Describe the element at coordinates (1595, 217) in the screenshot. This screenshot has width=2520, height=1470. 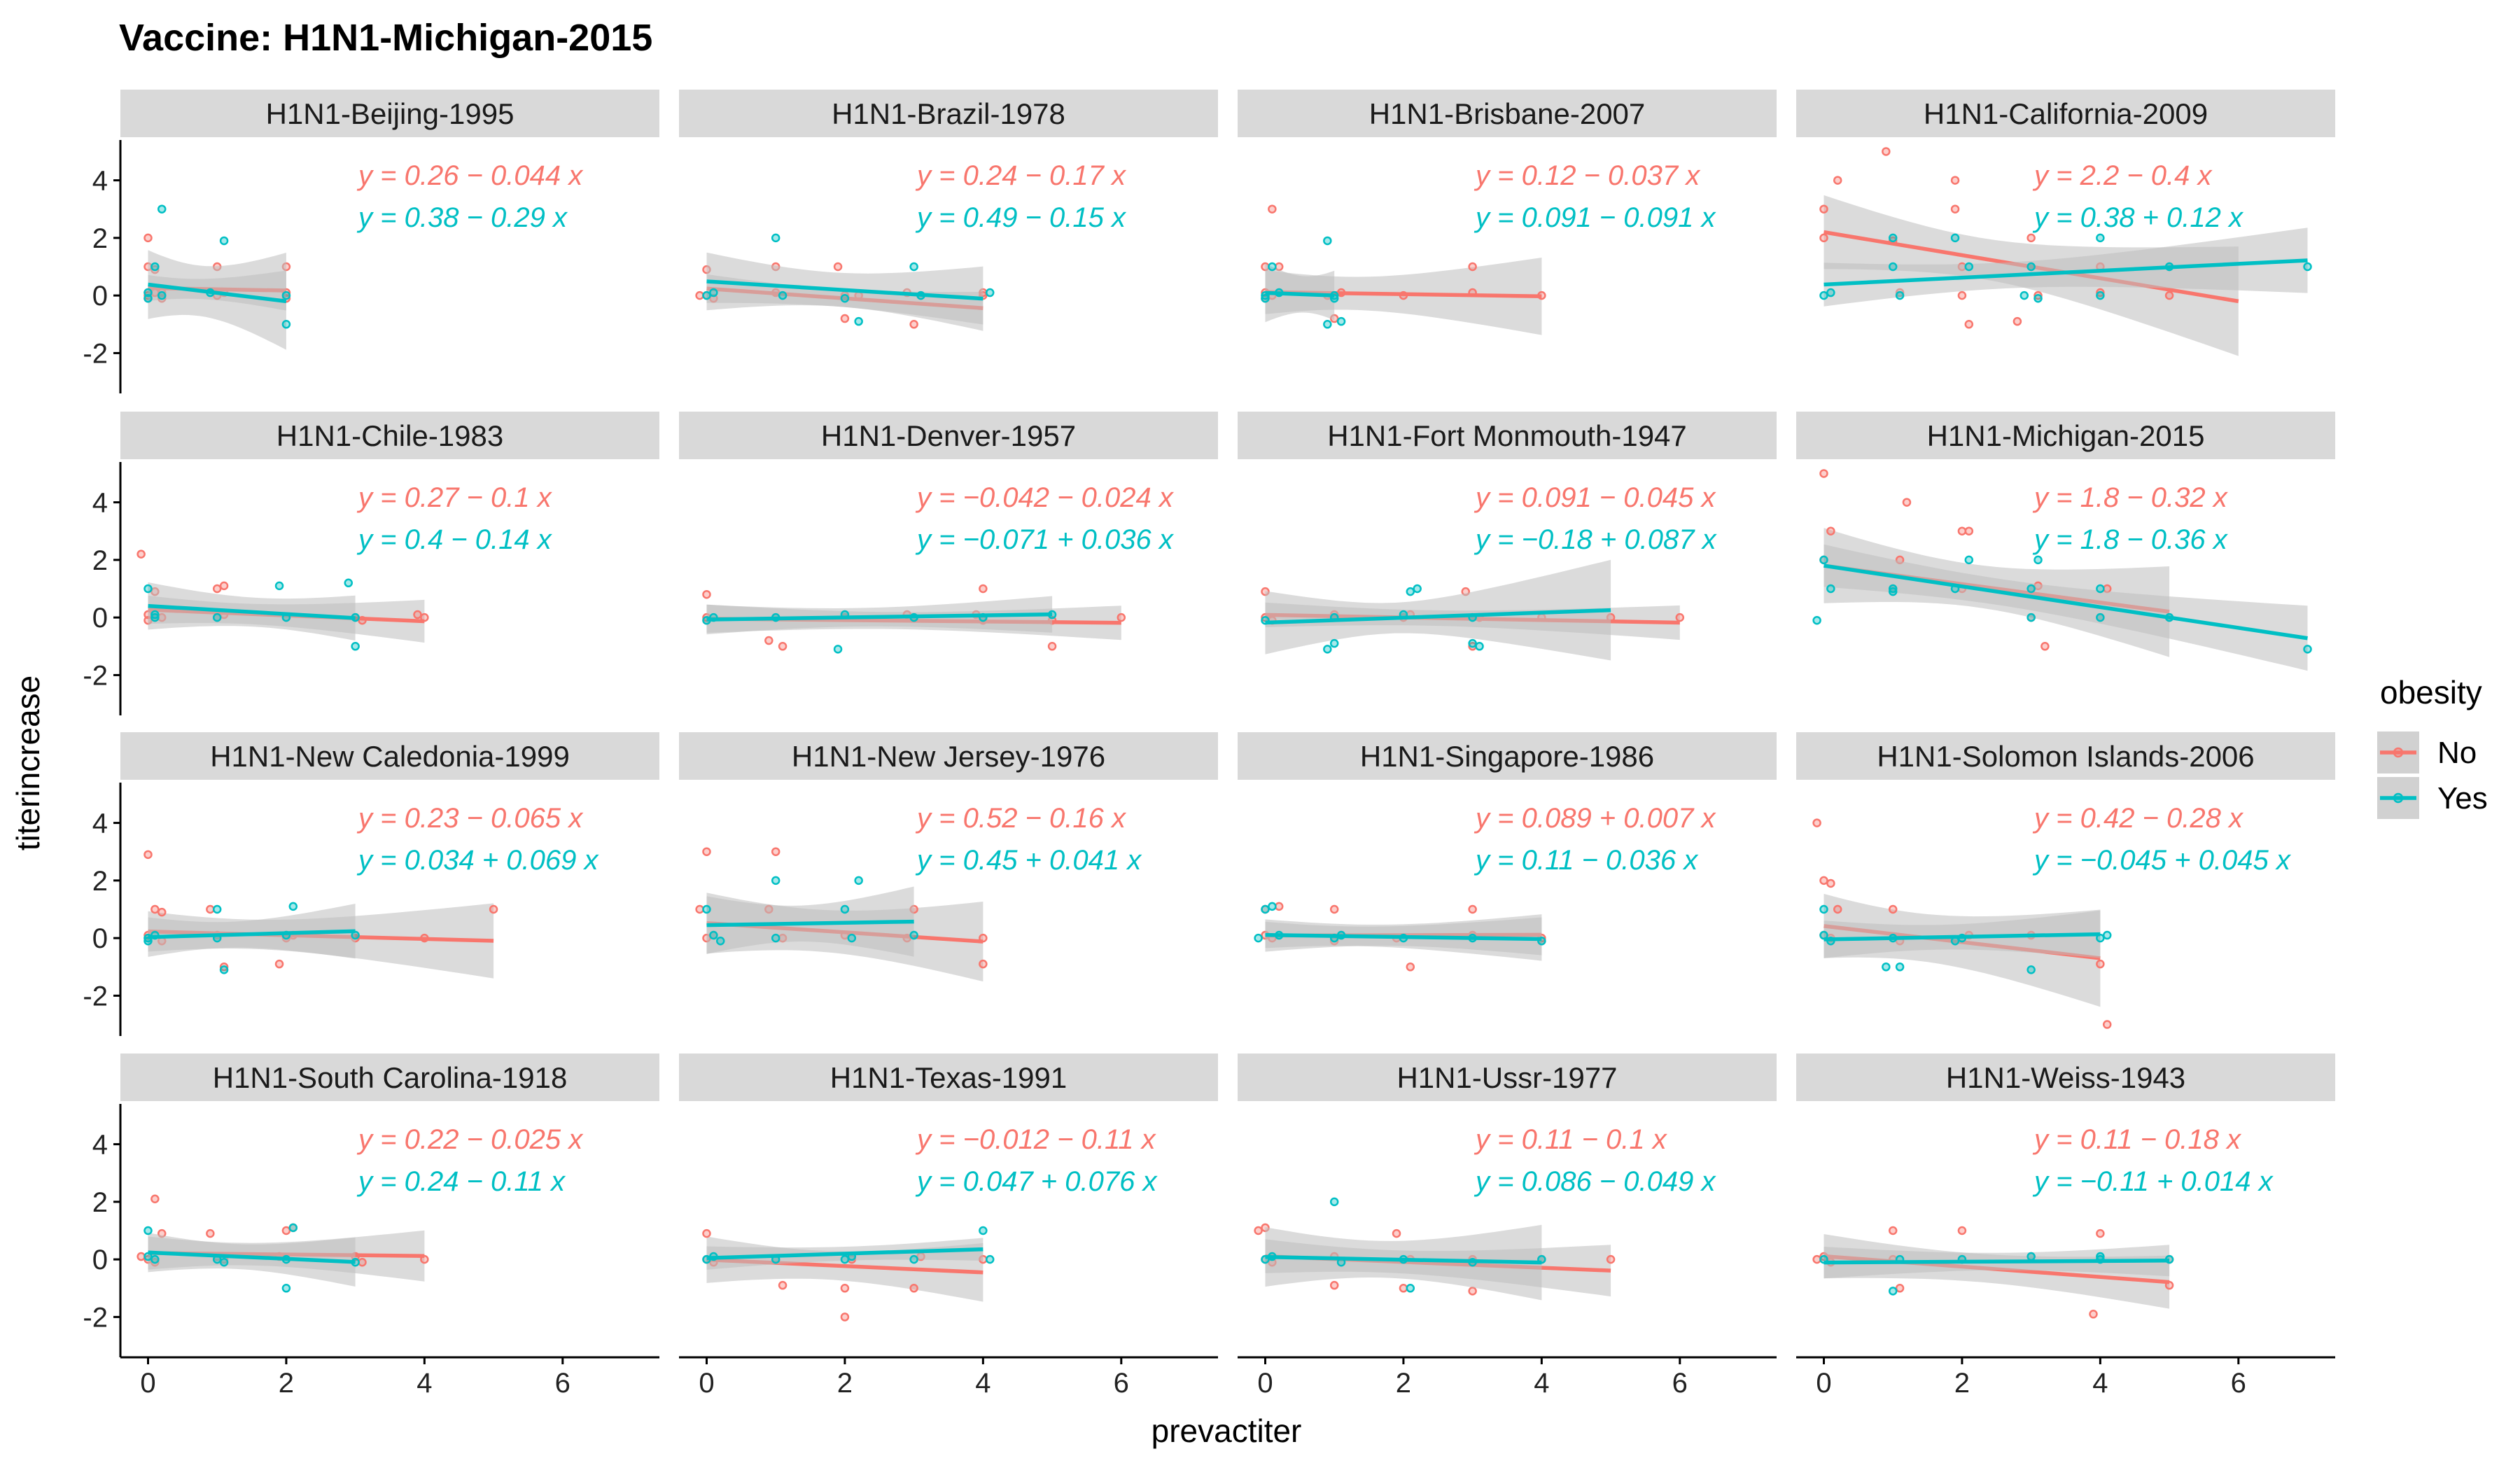
I see `regression-equation-yes: y = 0.091 − 0.091 x` at that location.